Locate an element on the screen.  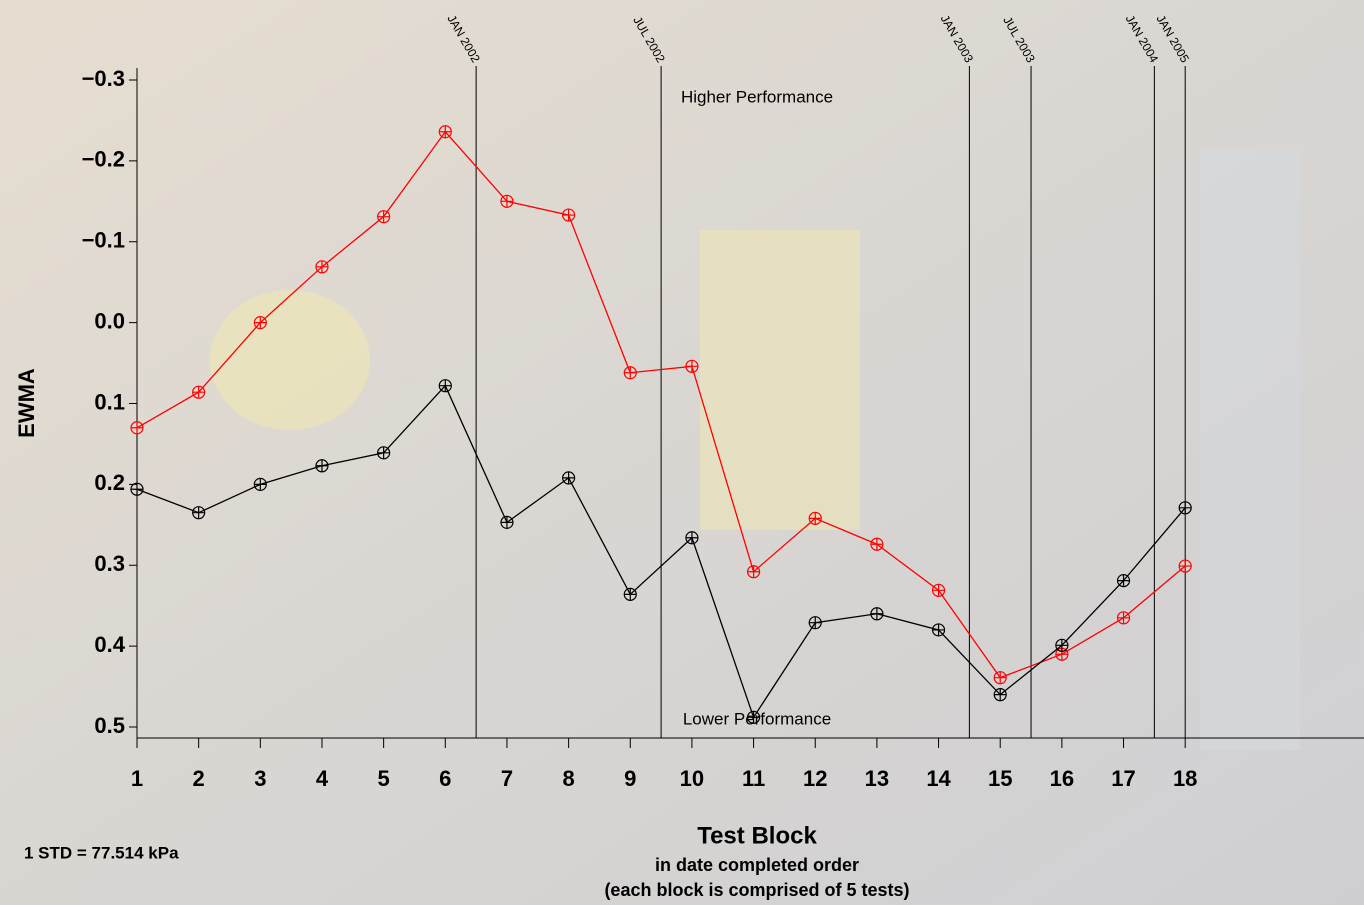
y-tick-label: 0.2 is located at coordinates (109, 482).